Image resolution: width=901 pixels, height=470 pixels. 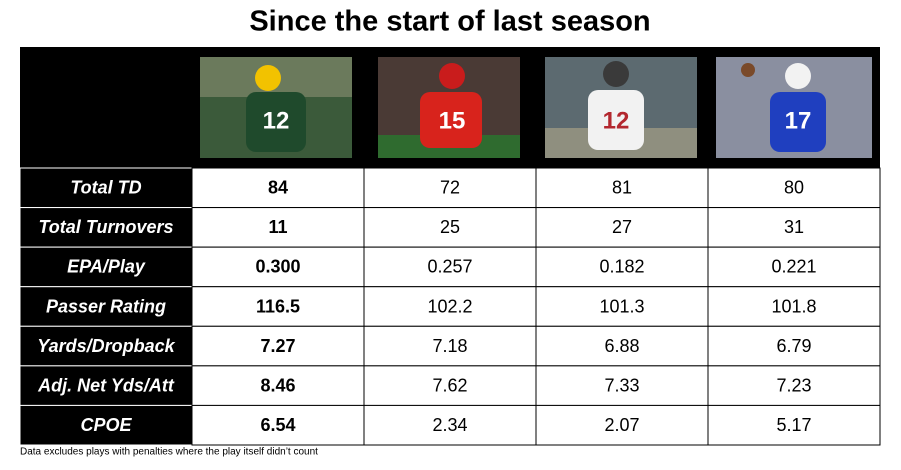 What do you see at coordinates (449, 306) in the screenshot?
I see `cell-value: 102.2` at bounding box center [449, 306].